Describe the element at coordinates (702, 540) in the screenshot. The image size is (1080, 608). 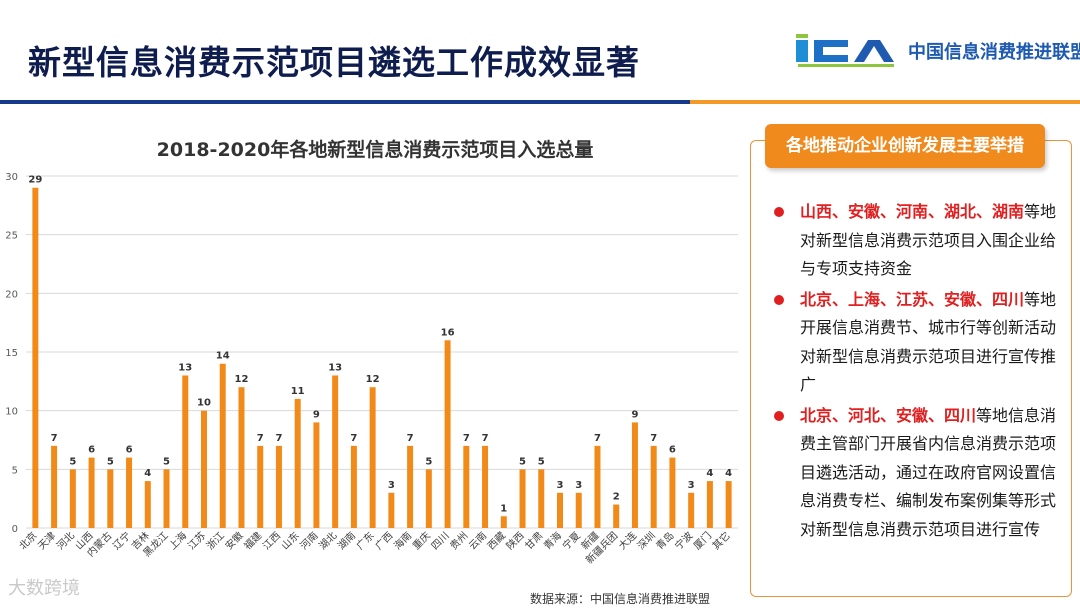
I see `x-tick-label: 厦门` at that location.